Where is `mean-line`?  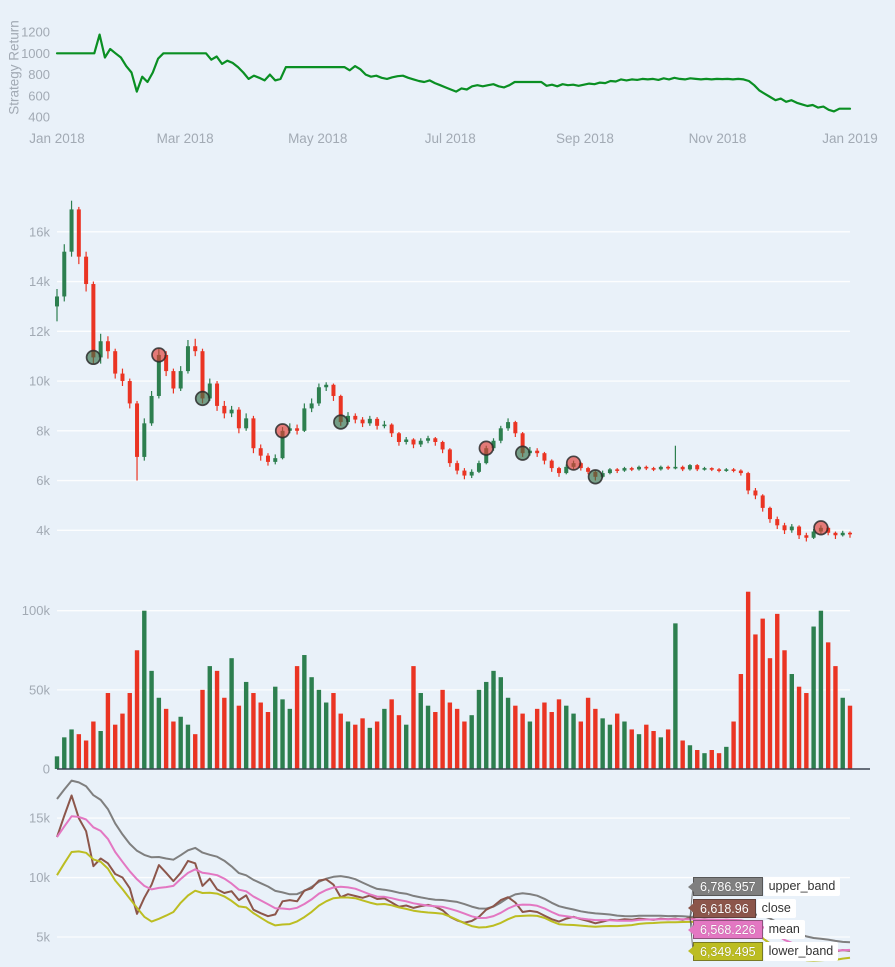
mean-line is located at coordinates (453, 883).